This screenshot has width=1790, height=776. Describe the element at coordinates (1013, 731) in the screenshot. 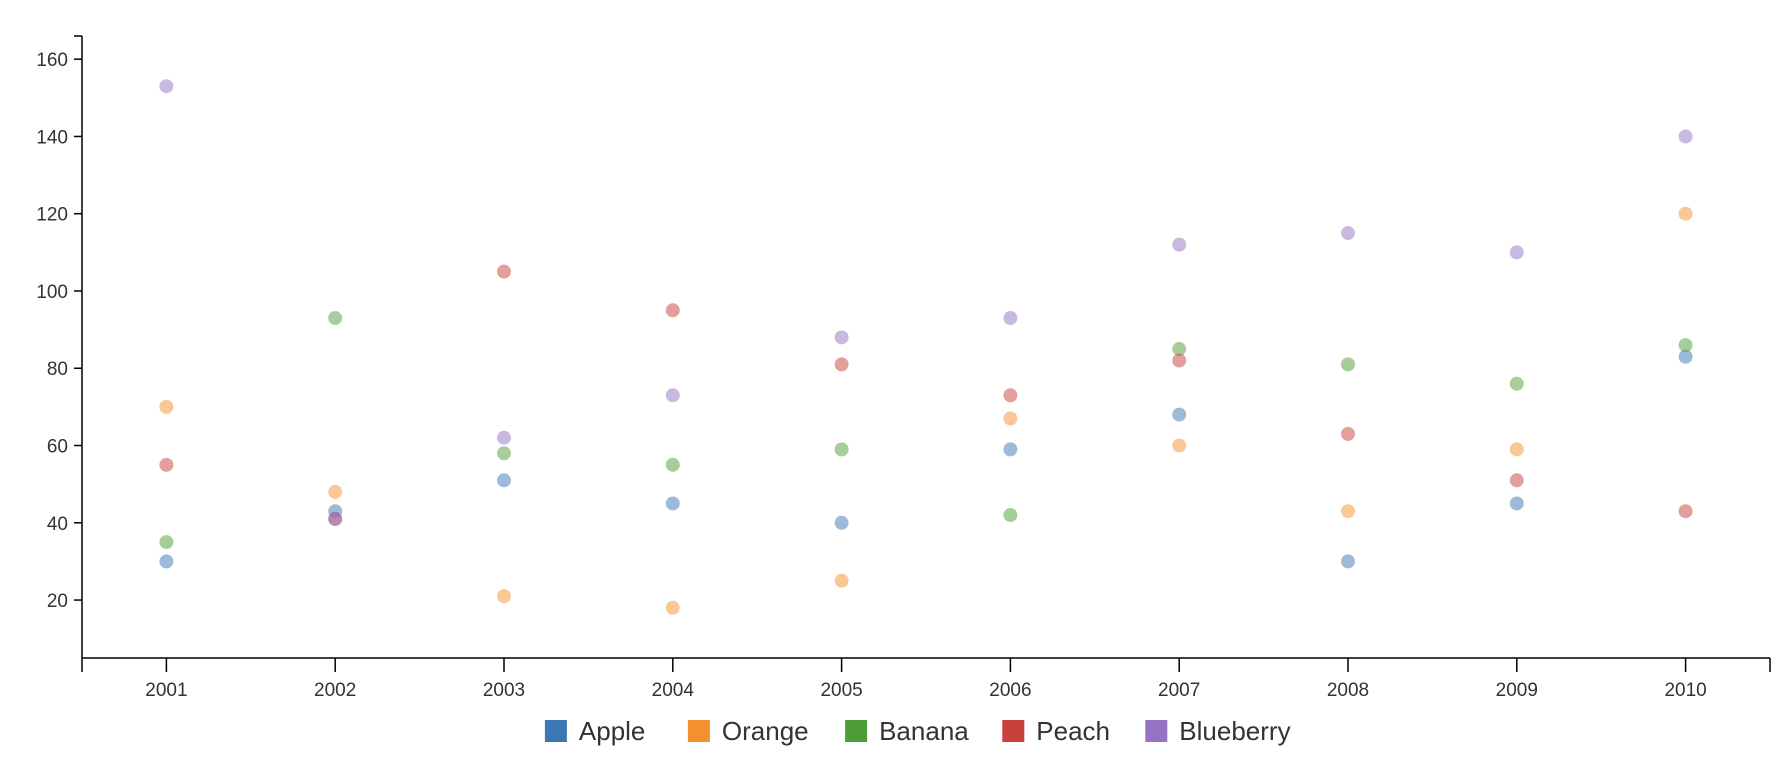

I see `legend-swatch-peach` at that location.